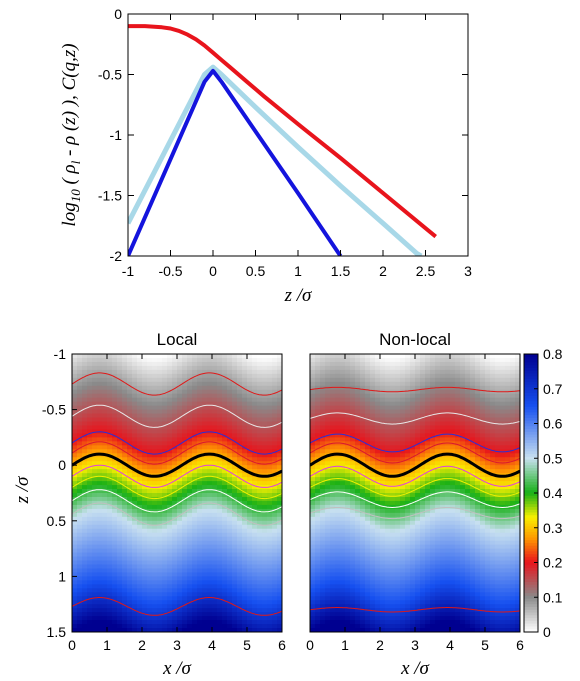 The width and height of the screenshot is (580, 681). Describe the element at coordinates (177, 645) in the screenshot. I see `x-tick-label: 3` at that location.